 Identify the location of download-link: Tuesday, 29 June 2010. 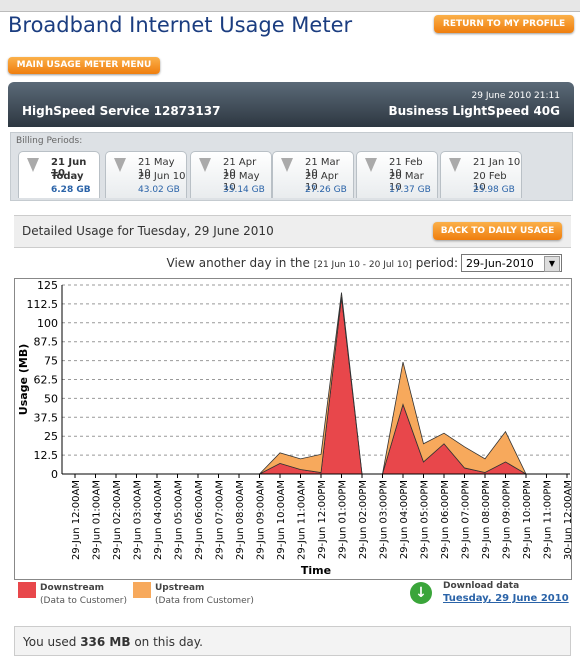
(506, 598).